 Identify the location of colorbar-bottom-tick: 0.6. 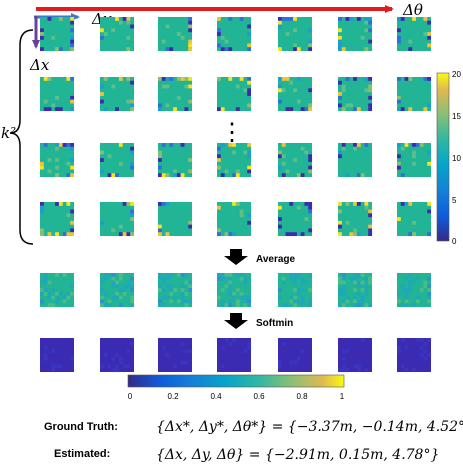
(259, 396).